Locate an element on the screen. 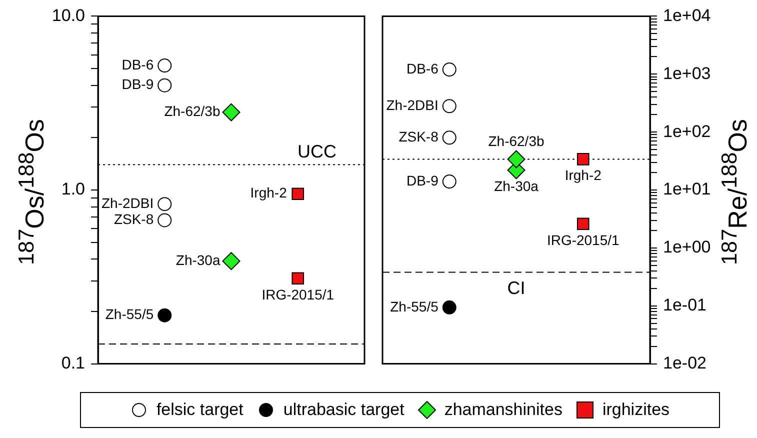  y-tick-label: 1e+03 is located at coordinates (687, 73).